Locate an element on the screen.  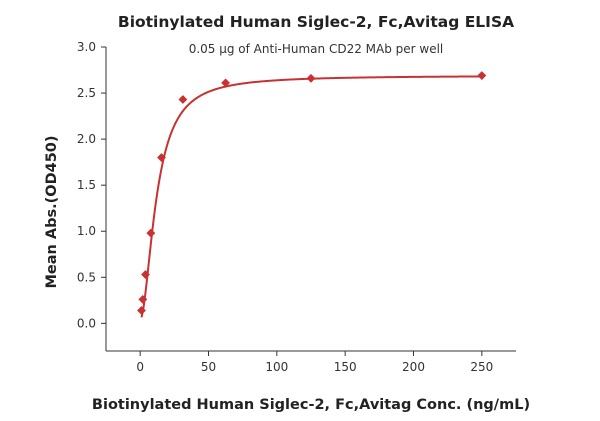
y-tick-label: 1.5 is located at coordinates (86, 185).